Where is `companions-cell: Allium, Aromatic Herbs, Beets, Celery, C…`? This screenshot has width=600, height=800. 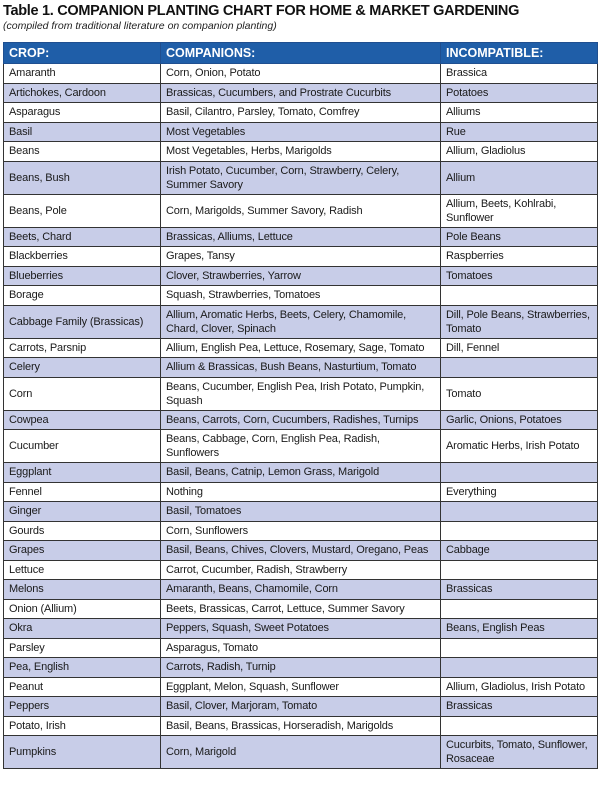
companions-cell: Allium, Aromatic Herbs, Beets, Celery, C… is located at coordinates (300, 321).